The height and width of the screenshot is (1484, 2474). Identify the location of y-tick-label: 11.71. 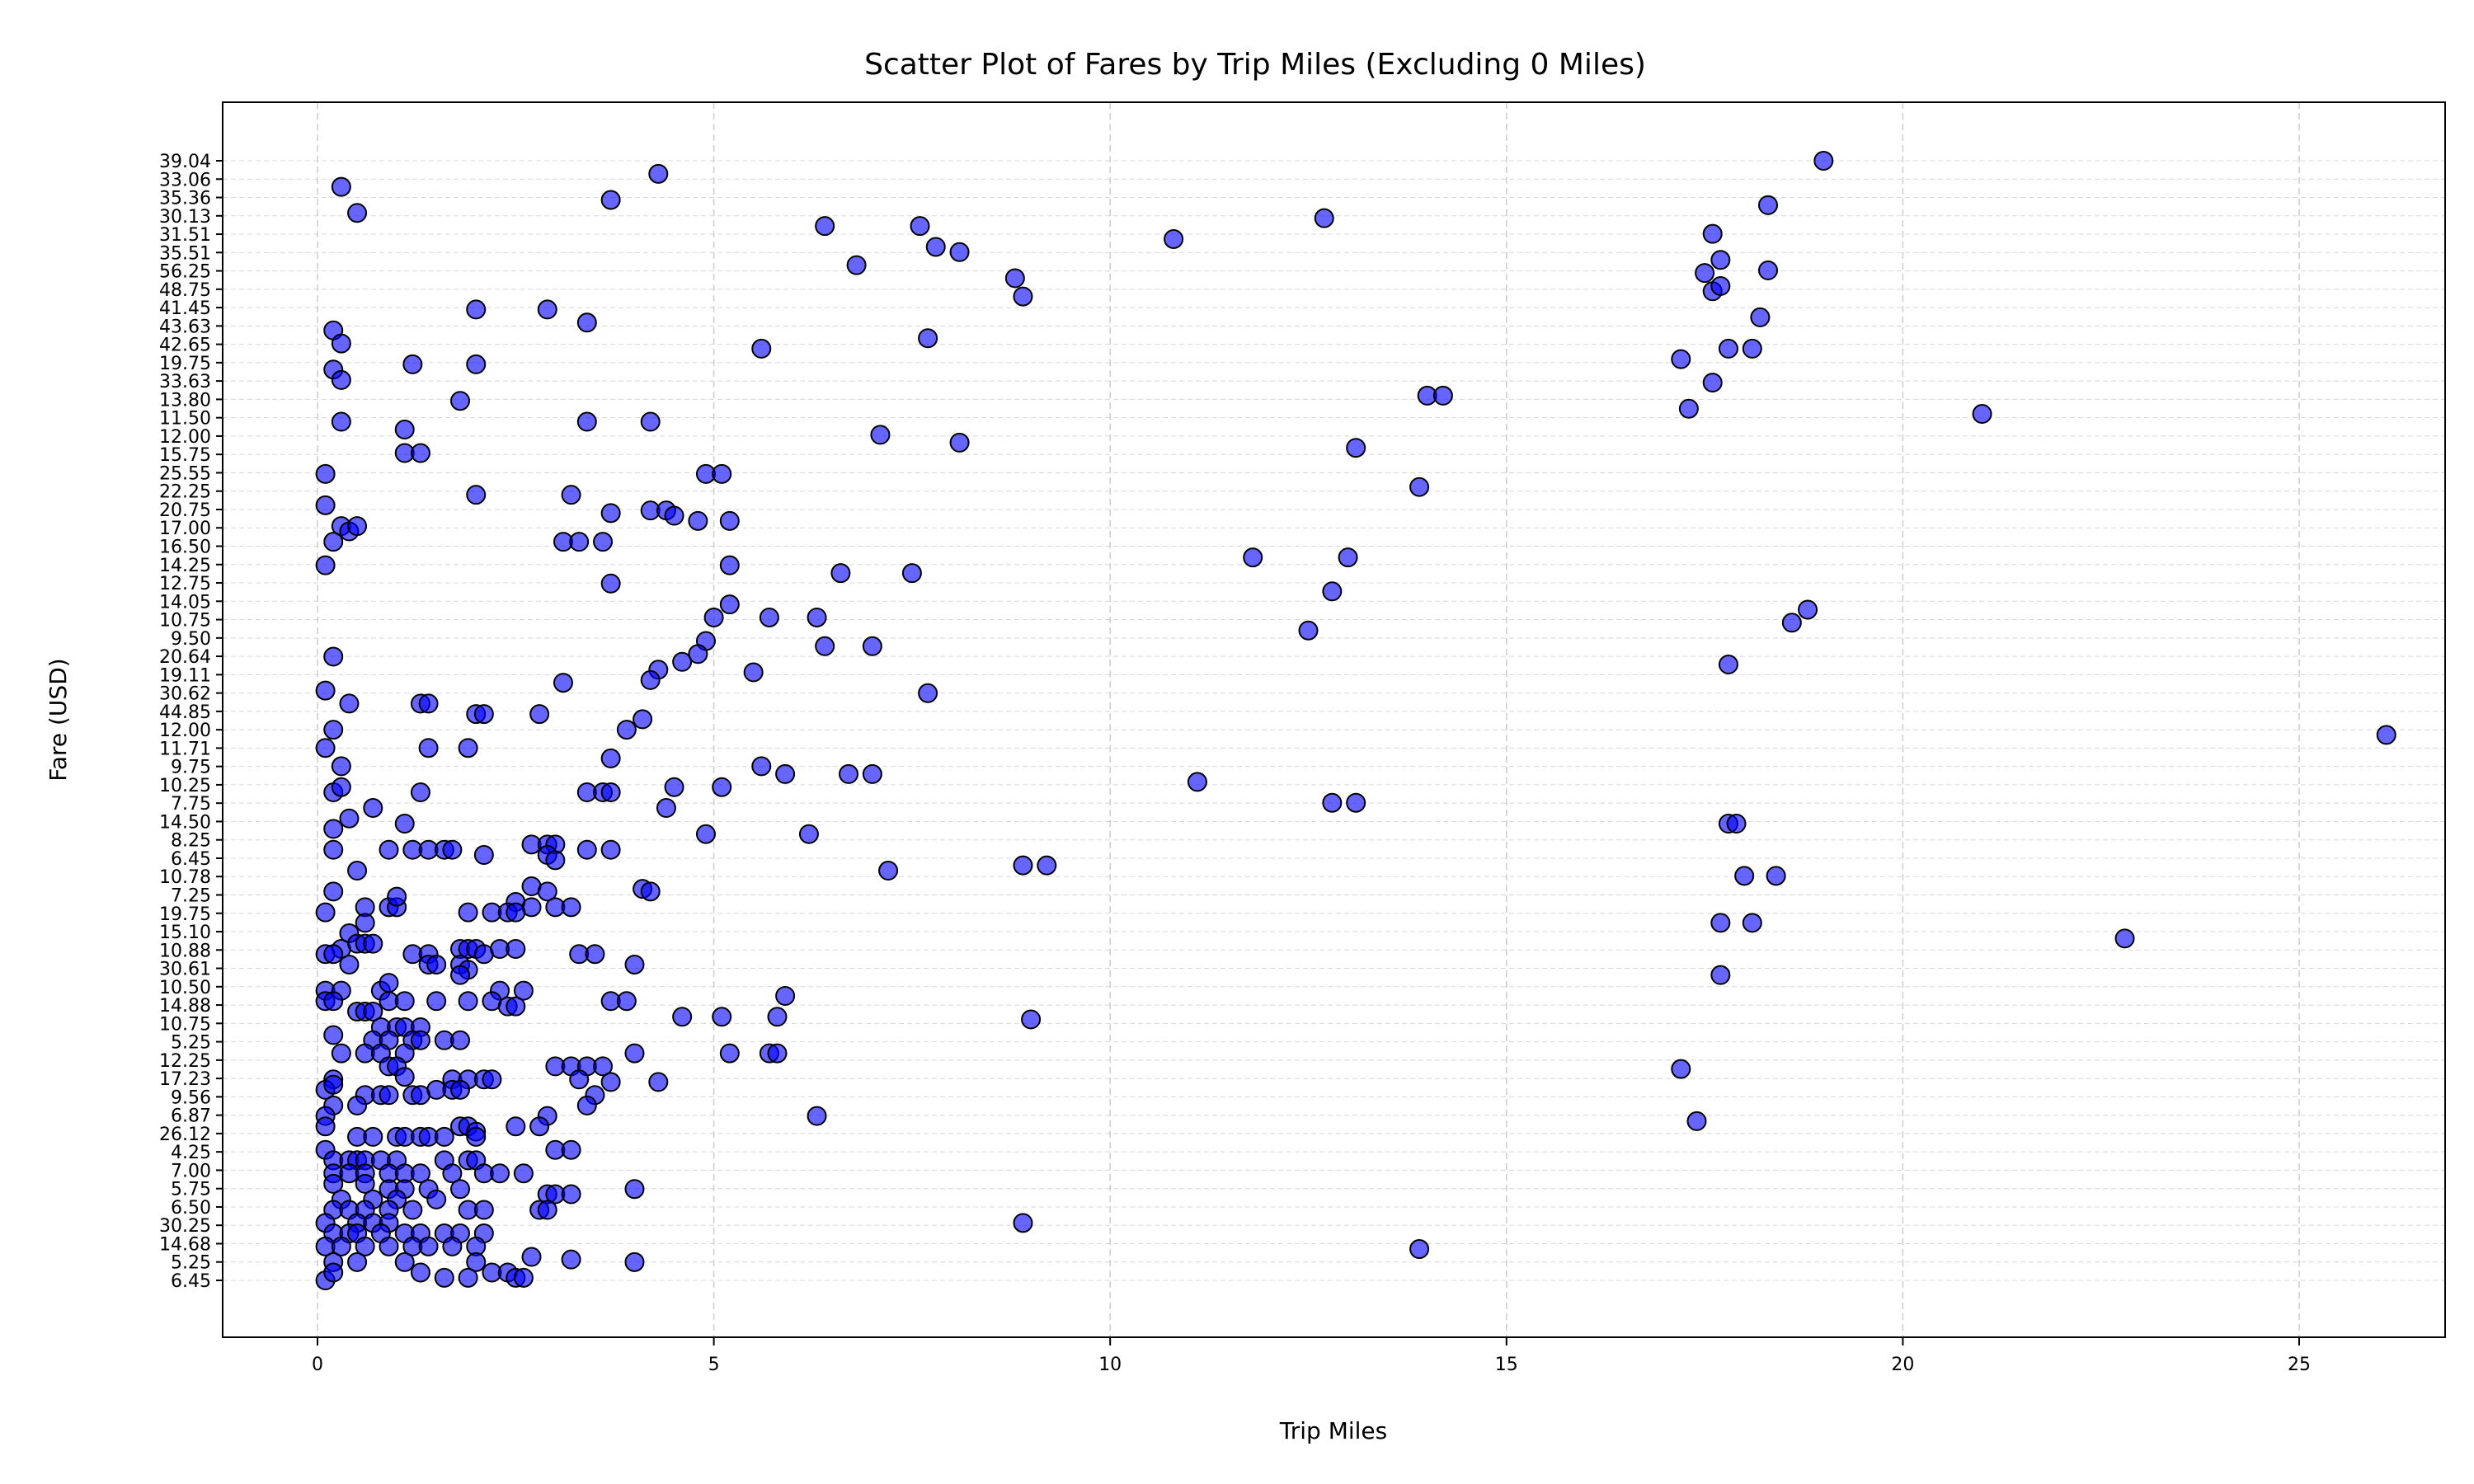
(185, 749).